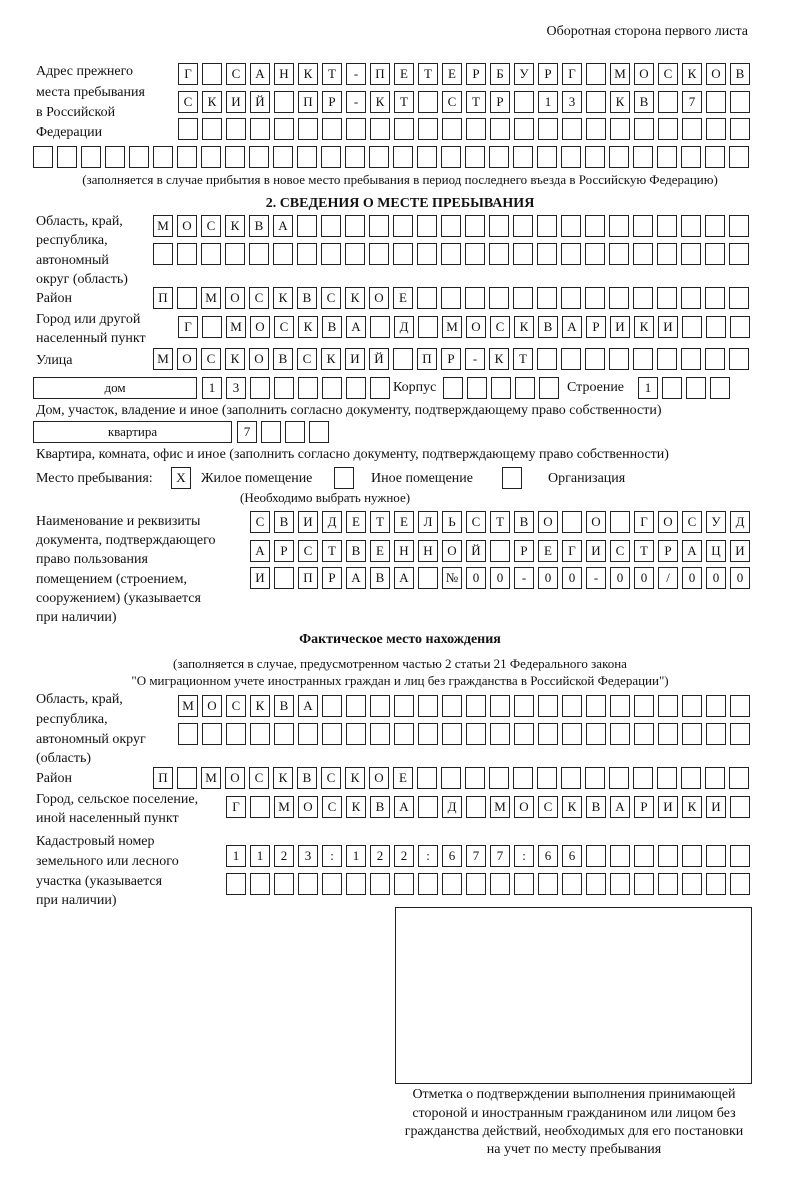 This screenshot has height=1180, width=800. I want to click on char-box: Т, so click(523, 359).